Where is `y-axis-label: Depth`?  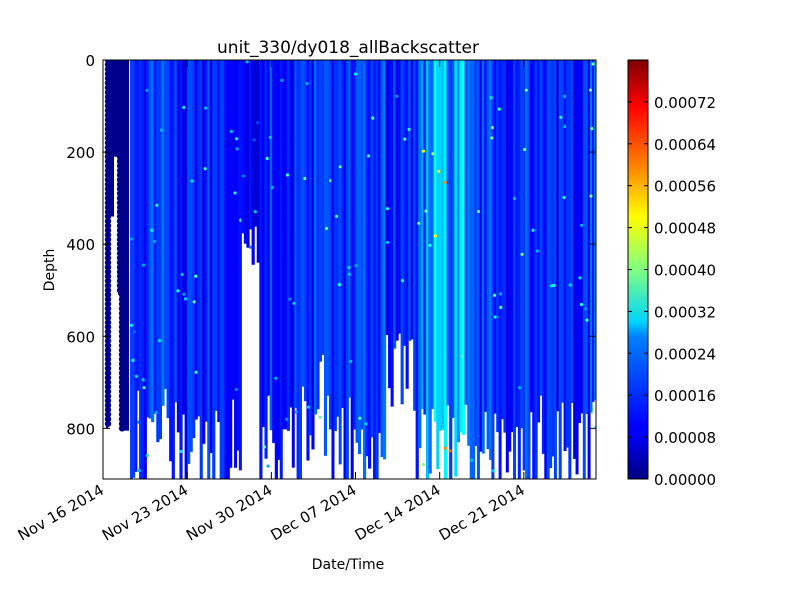
y-axis-label: Depth is located at coordinates (50, 270).